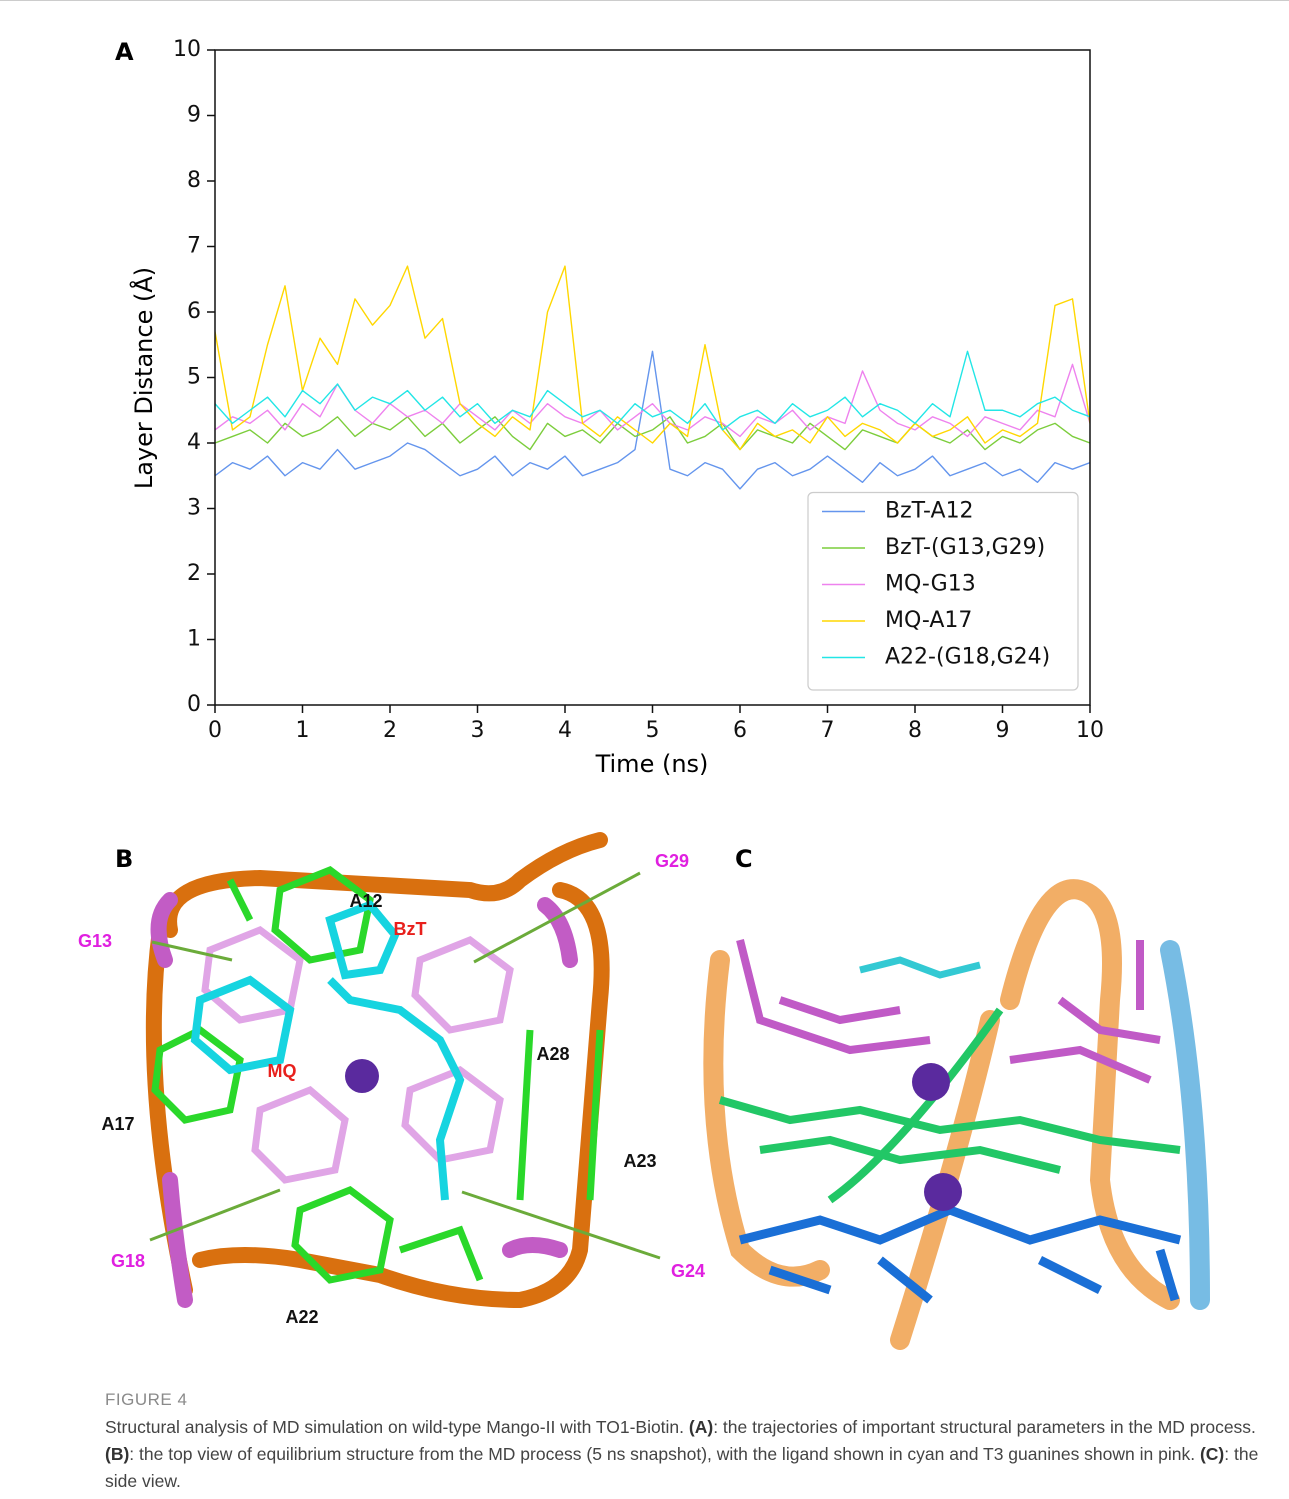 The width and height of the screenshot is (1289, 1499). I want to click on x-tick-label: 8, so click(915, 730).